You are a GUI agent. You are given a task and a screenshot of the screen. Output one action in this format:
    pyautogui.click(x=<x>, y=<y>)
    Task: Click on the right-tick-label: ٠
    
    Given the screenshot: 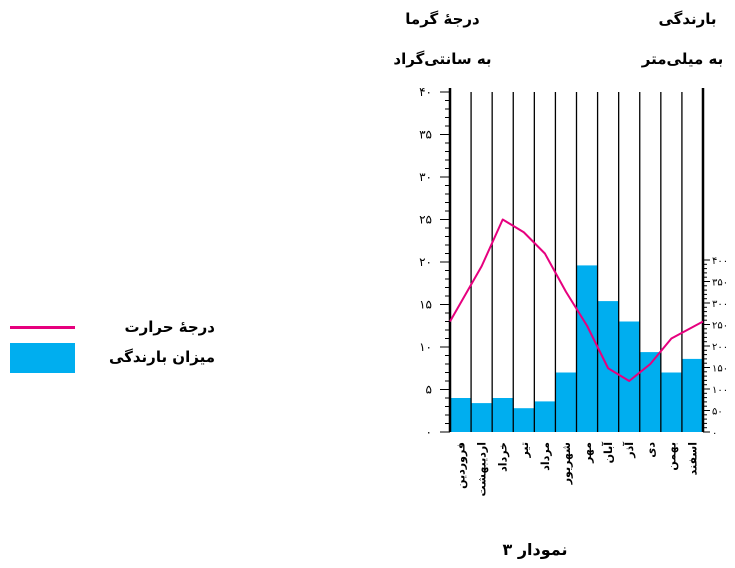 What is the action you would take?
    pyautogui.click(x=714, y=433)
    